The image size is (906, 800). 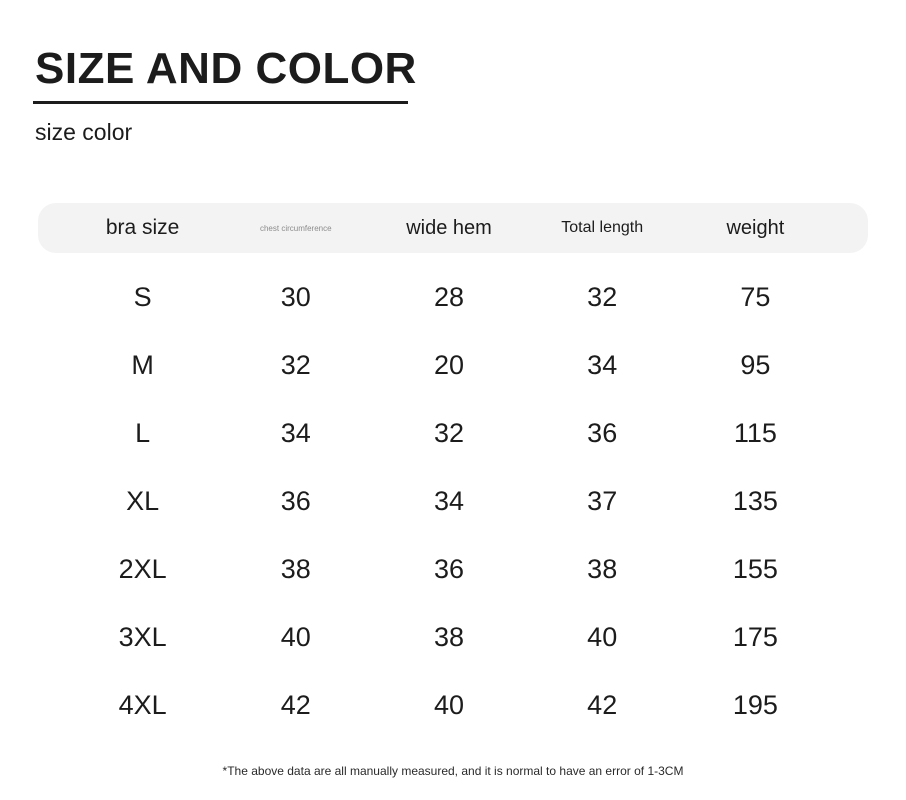 What do you see at coordinates (142, 296) in the screenshot?
I see `size-label-cell: S` at bounding box center [142, 296].